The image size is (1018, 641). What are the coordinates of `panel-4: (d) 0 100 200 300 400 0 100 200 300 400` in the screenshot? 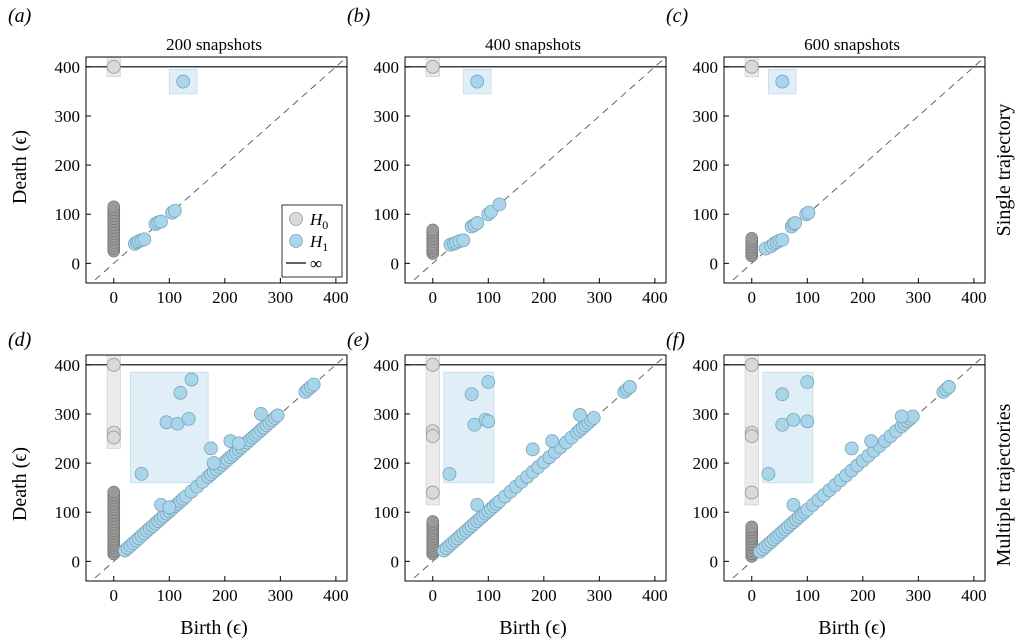 It's located at (178, 467).